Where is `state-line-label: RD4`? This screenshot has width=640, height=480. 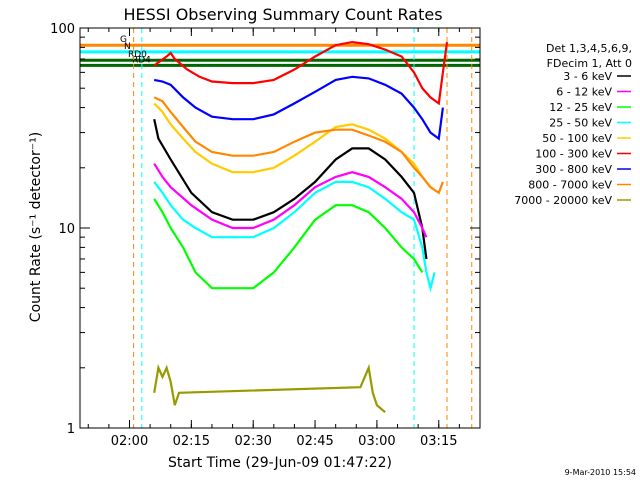
state-line-label: RD4 is located at coordinates (141, 60).